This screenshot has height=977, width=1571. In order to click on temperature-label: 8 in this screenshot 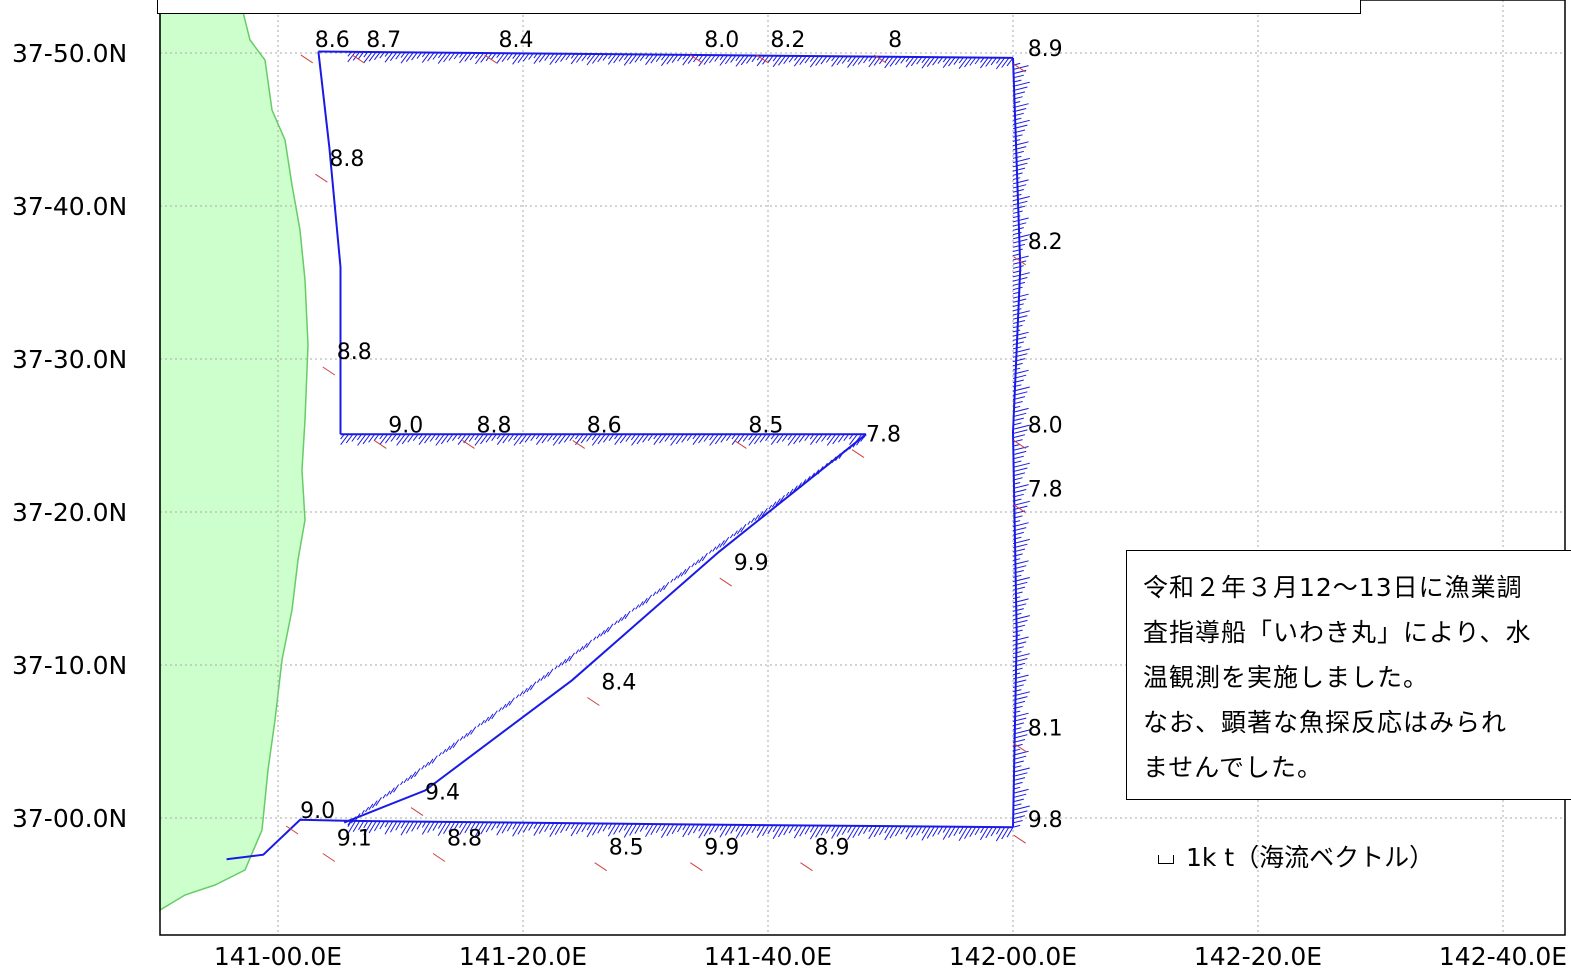, I will do `click(895, 40)`.